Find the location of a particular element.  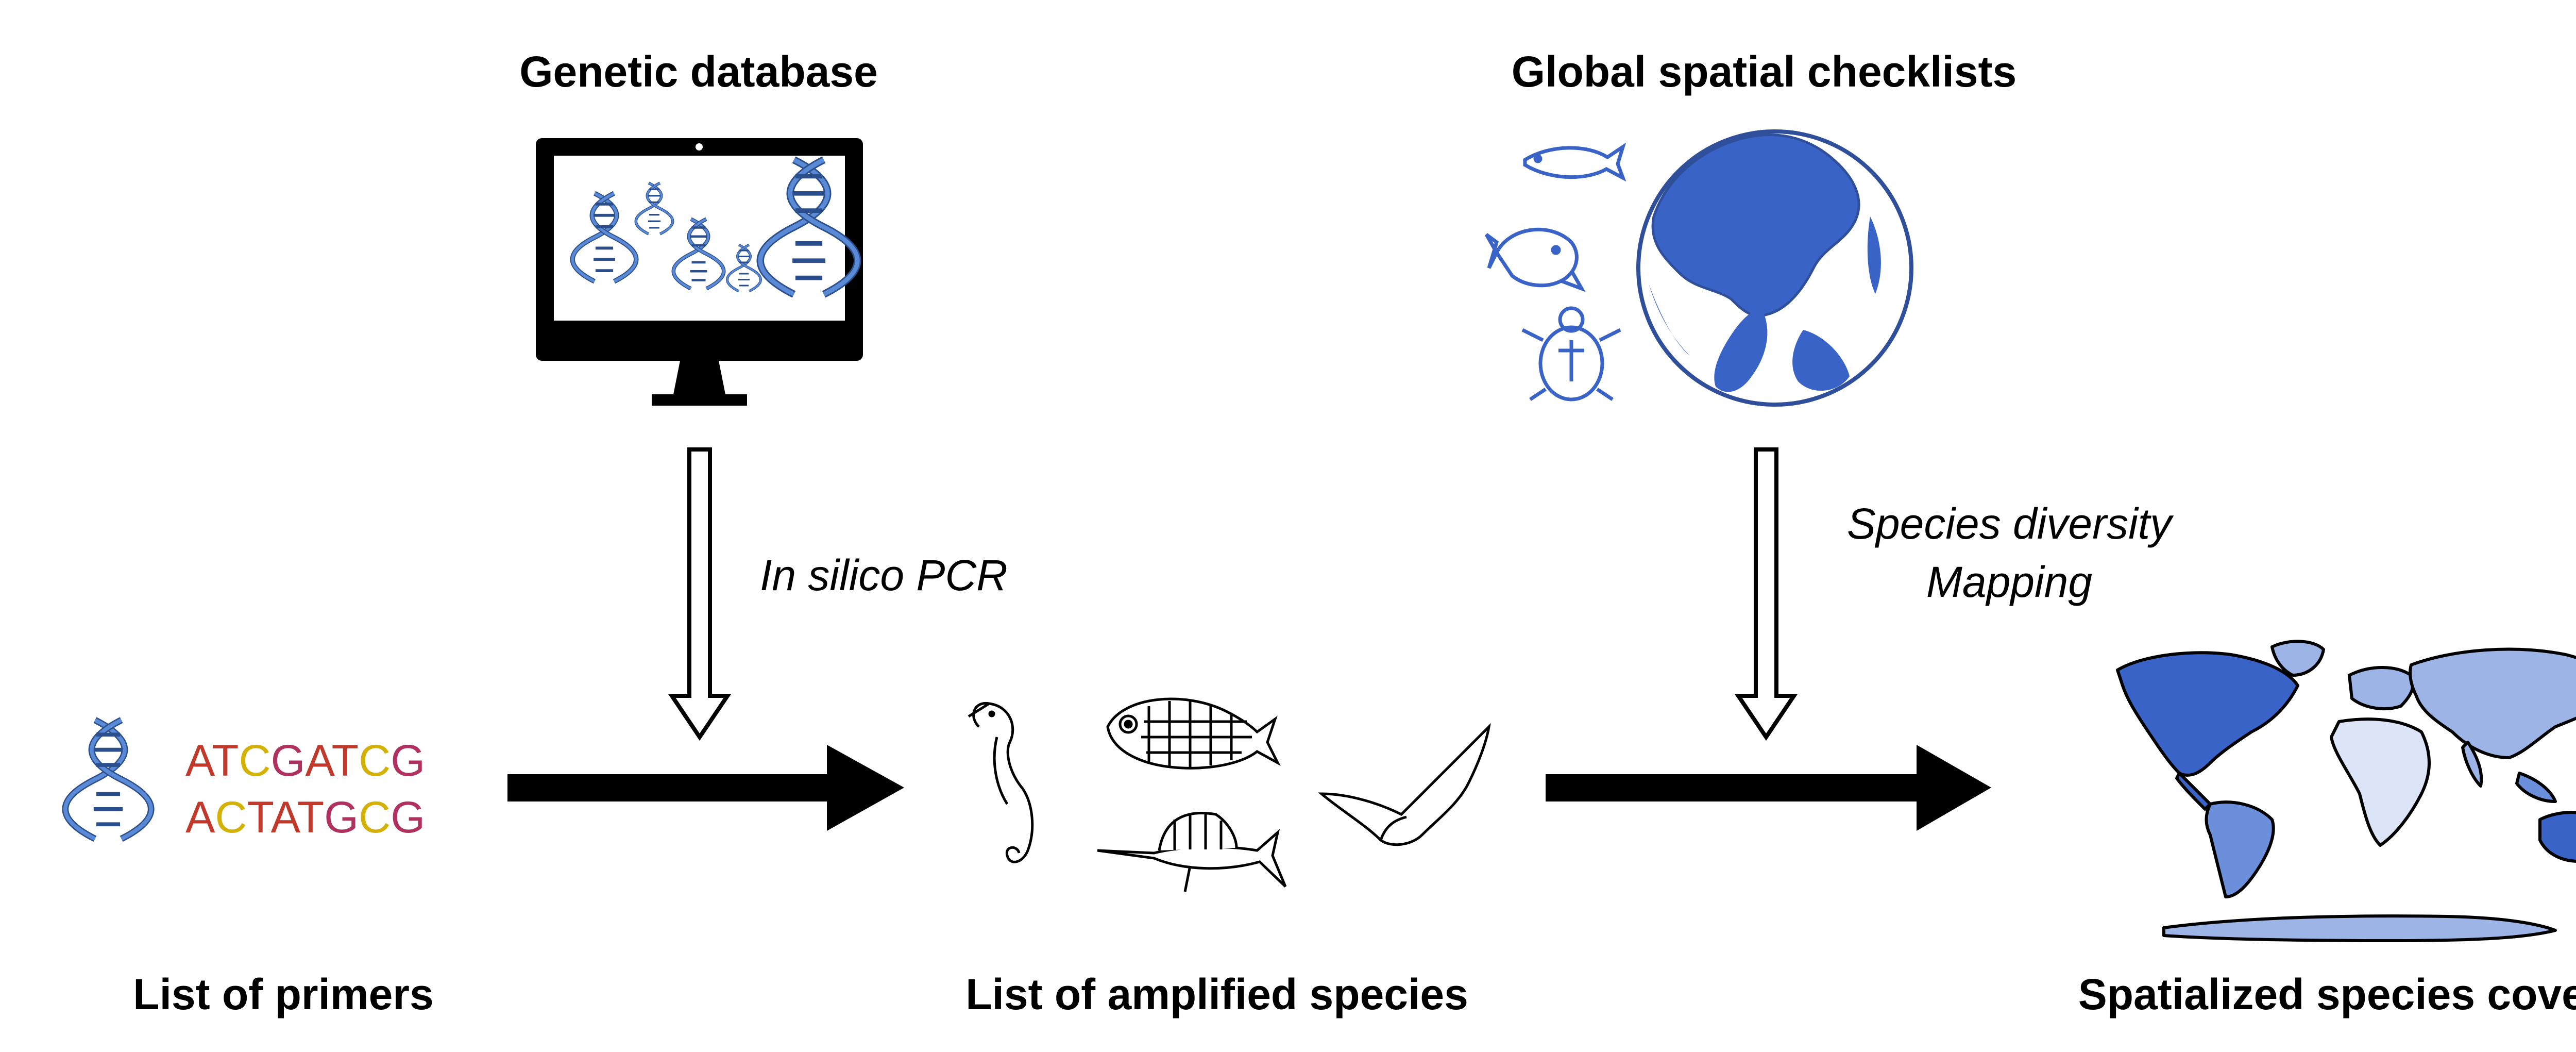

fish-outline-icon is located at coordinates (1574, 162).